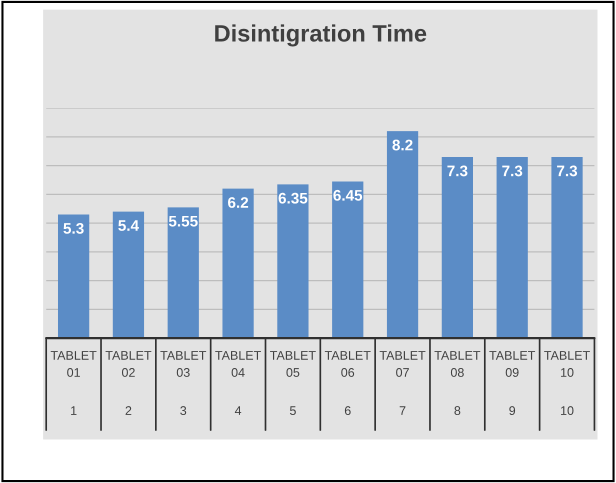 This screenshot has width=616, height=483. Describe the element at coordinates (347, 195) in the screenshot. I see `data-label: 6.45` at that location.